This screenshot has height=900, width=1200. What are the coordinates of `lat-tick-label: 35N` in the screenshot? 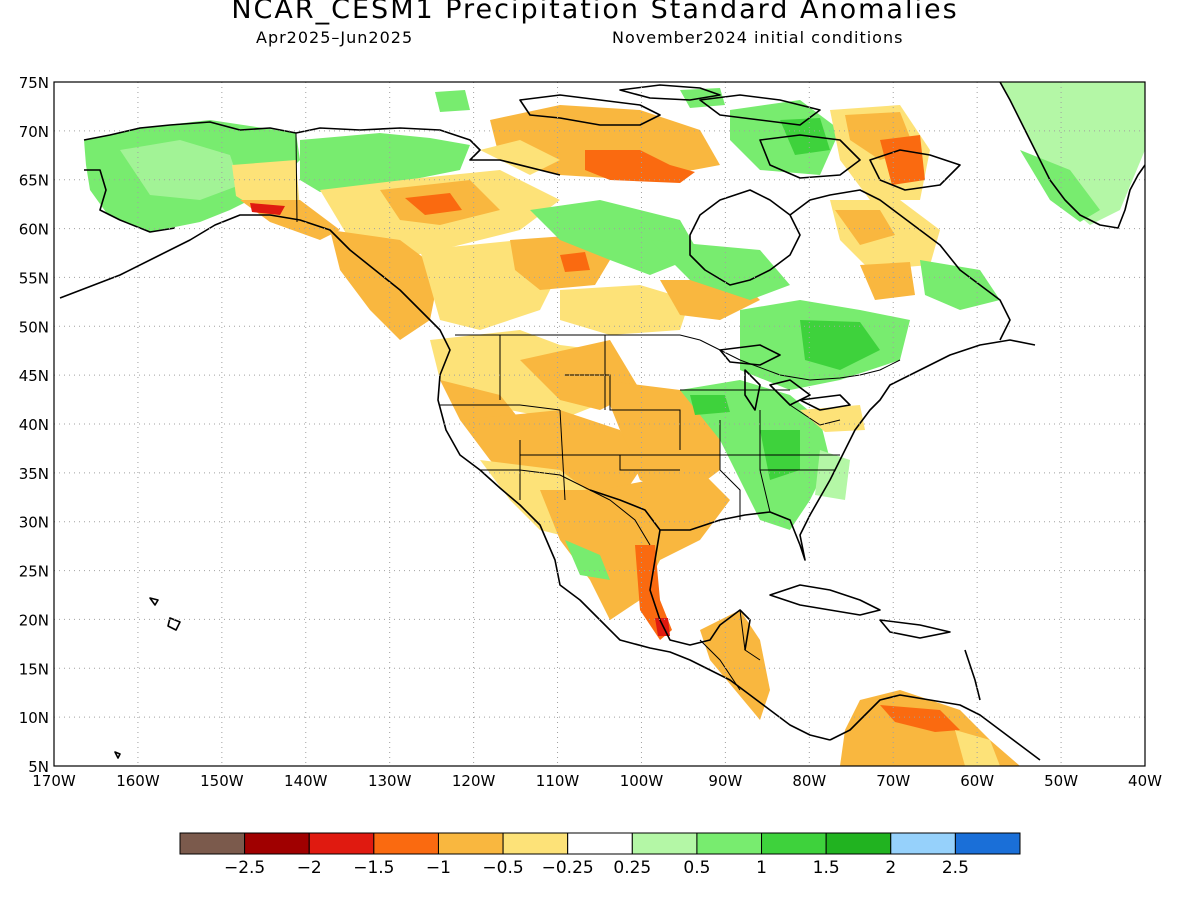 It's located at (34, 474).